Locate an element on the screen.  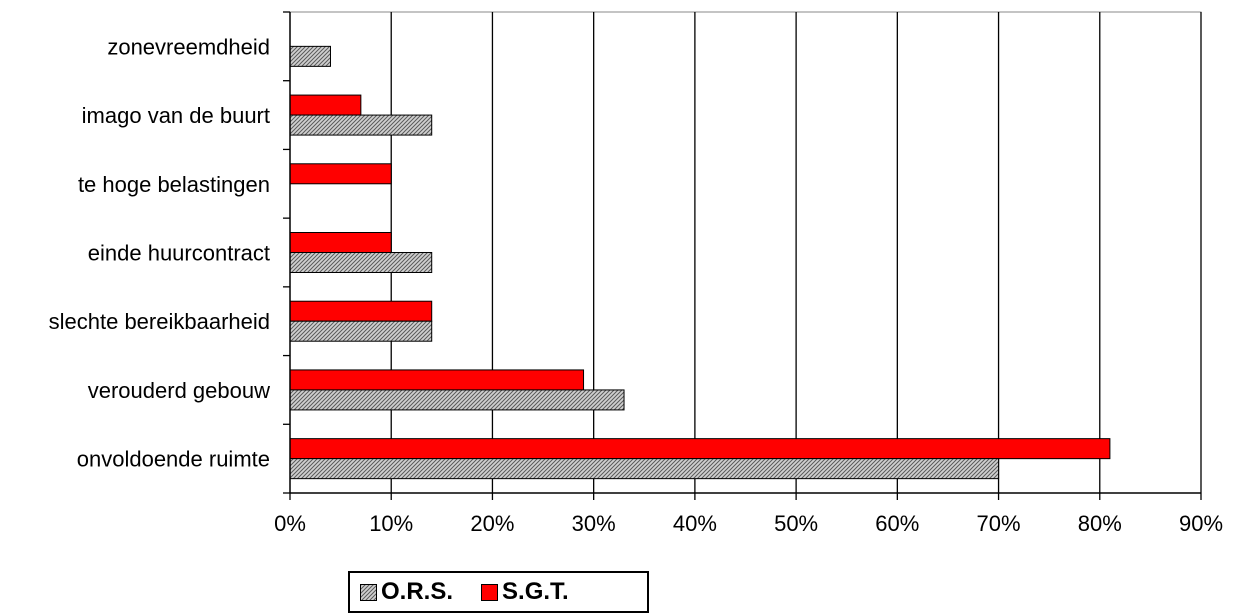
legend-swatch-ors is located at coordinates (368, 592).